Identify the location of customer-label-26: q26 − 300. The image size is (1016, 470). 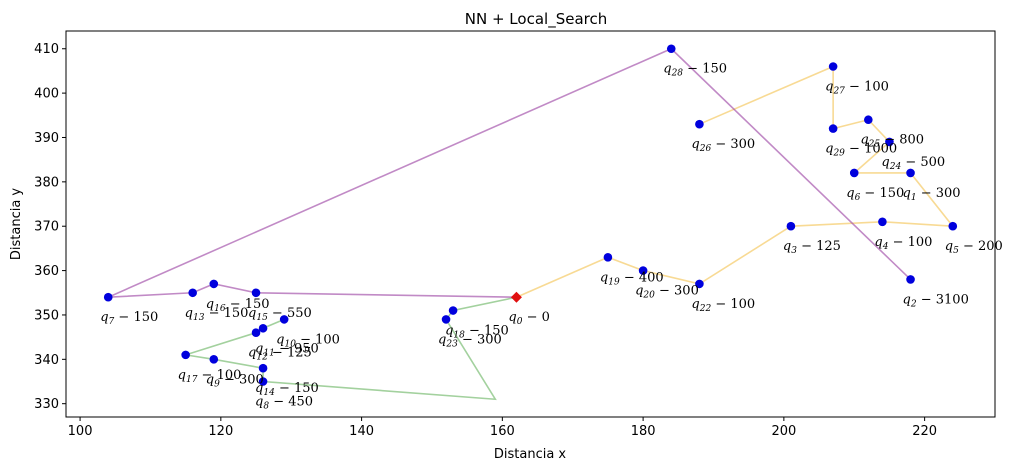
(723, 145).